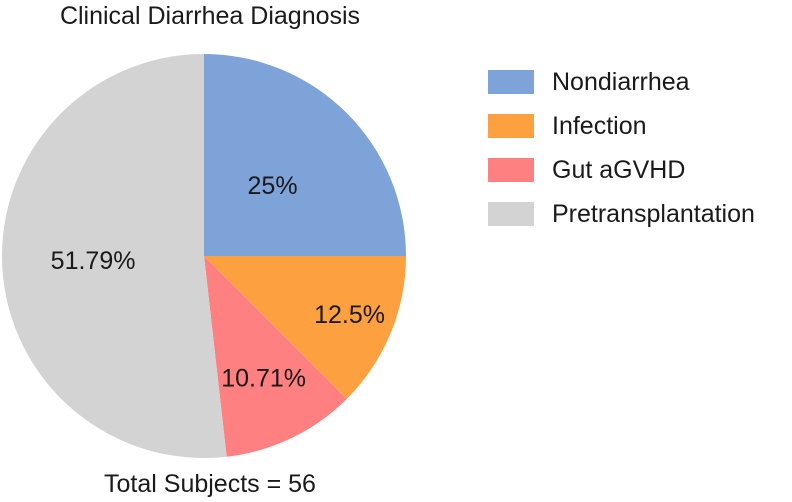 The height and width of the screenshot is (502, 792). Describe the element at coordinates (275, 356) in the screenshot. I see `pie-slice-gut-agvhd` at that location.